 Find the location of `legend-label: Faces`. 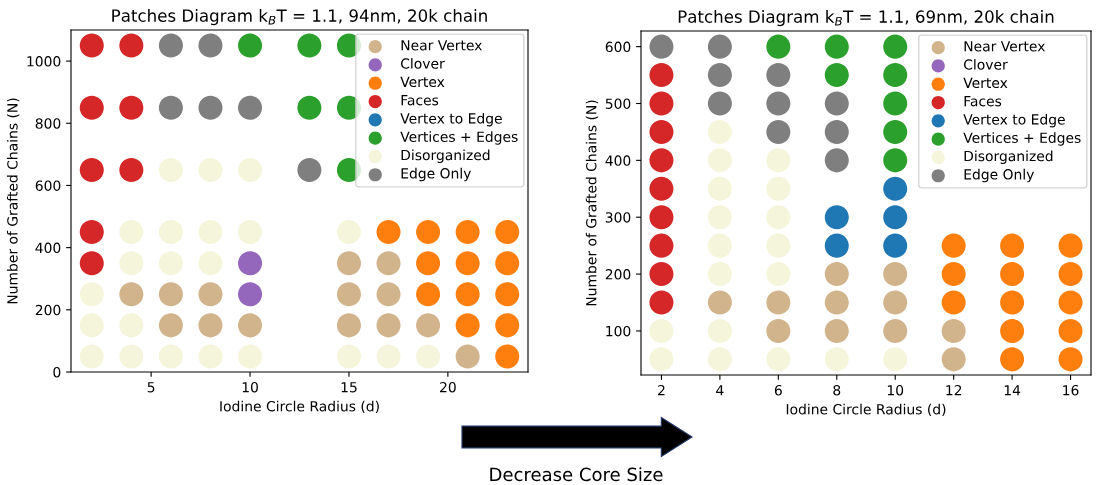

legend-label: Faces is located at coordinates (983, 101).